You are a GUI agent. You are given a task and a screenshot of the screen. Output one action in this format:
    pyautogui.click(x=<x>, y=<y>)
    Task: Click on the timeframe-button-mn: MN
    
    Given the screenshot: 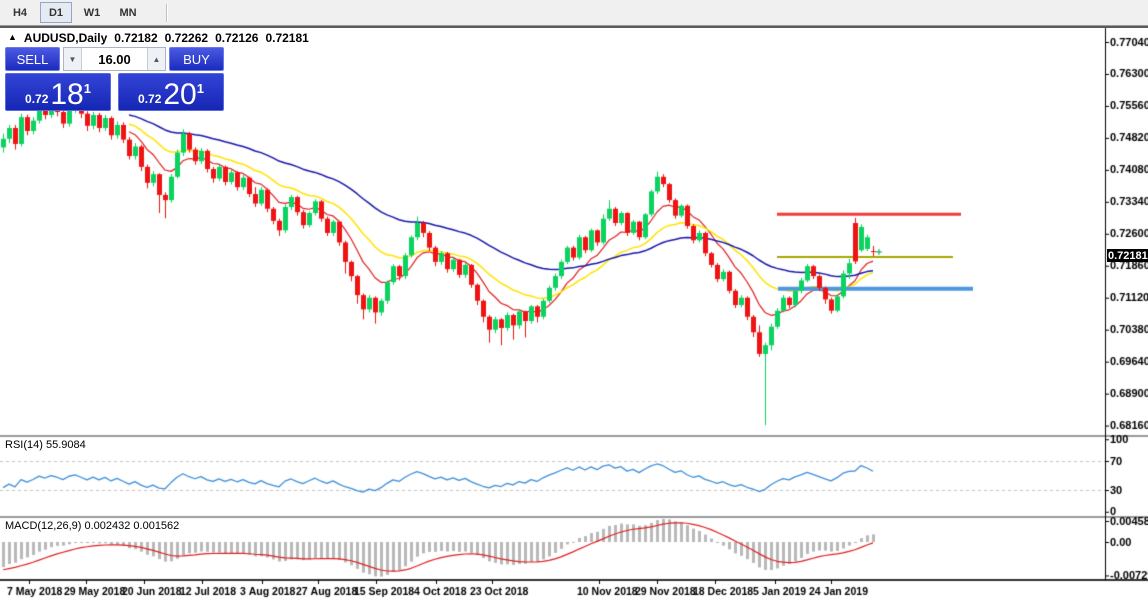 What is the action you would take?
    pyautogui.click(x=128, y=12)
    